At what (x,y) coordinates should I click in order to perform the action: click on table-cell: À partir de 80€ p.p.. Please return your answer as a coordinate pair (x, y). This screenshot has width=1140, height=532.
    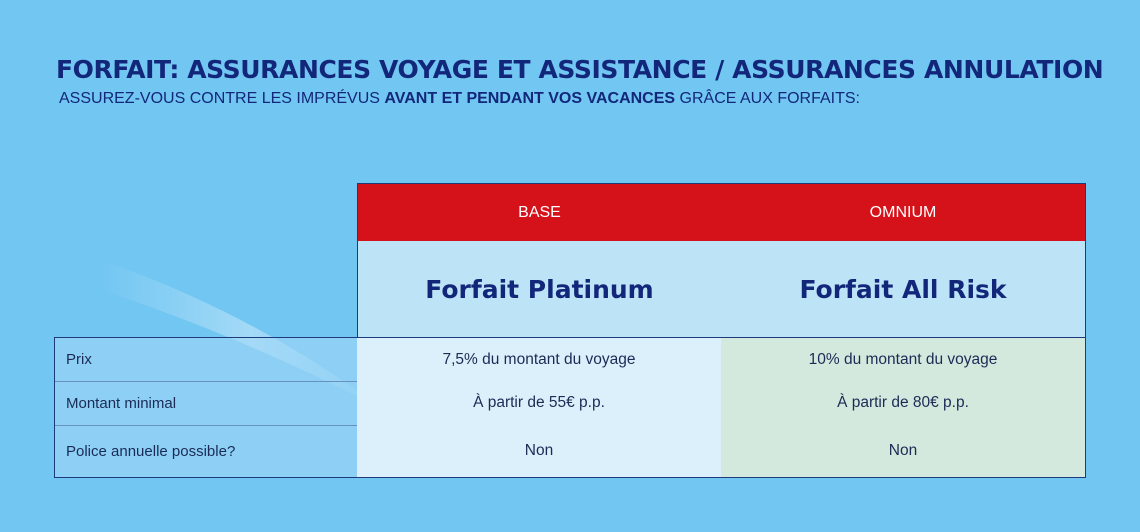
    Looking at the image, I should click on (903, 403).